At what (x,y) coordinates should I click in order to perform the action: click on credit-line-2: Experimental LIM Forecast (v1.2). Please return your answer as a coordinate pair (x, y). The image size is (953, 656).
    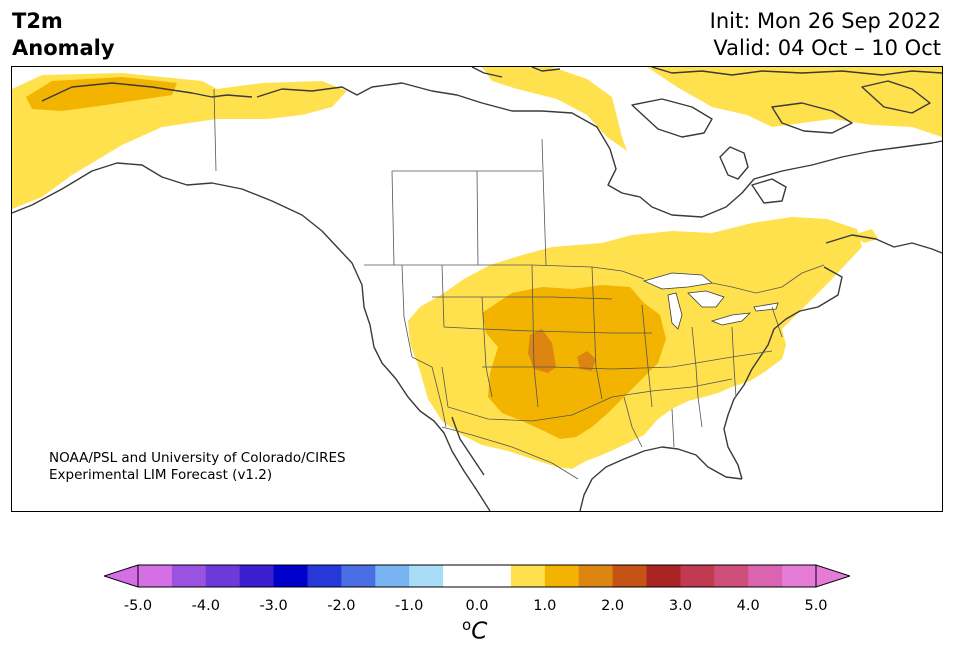
    Looking at the image, I should click on (161, 475).